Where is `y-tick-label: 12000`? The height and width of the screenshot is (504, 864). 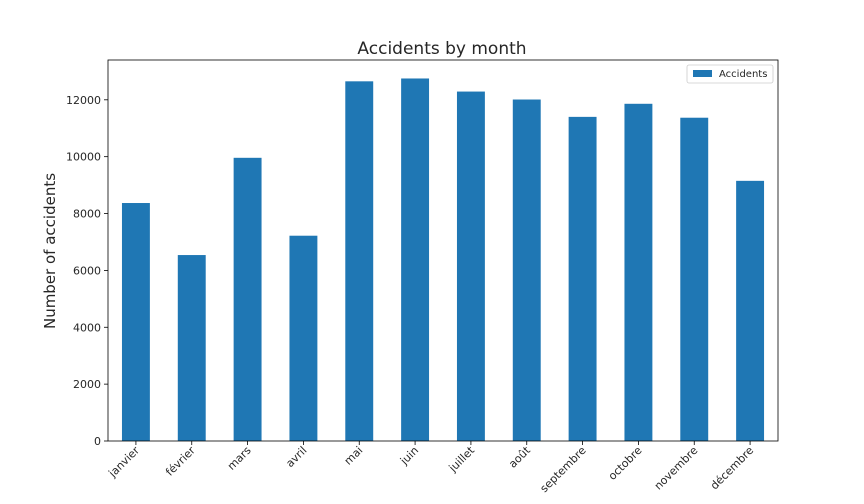
y-tick-label: 12000 is located at coordinates (83, 100).